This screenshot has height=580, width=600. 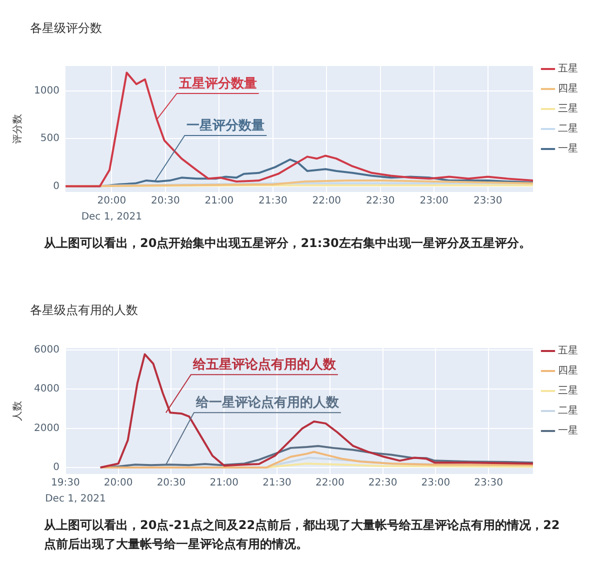 I want to click on chart-title: 各星级点有用的人数, so click(x=84, y=310).